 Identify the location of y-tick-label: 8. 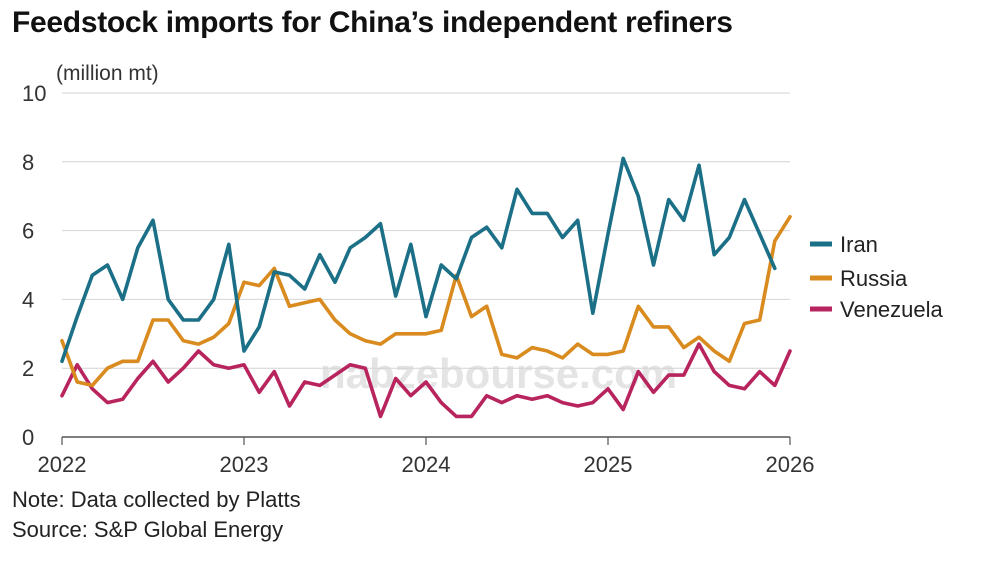
(28, 162).